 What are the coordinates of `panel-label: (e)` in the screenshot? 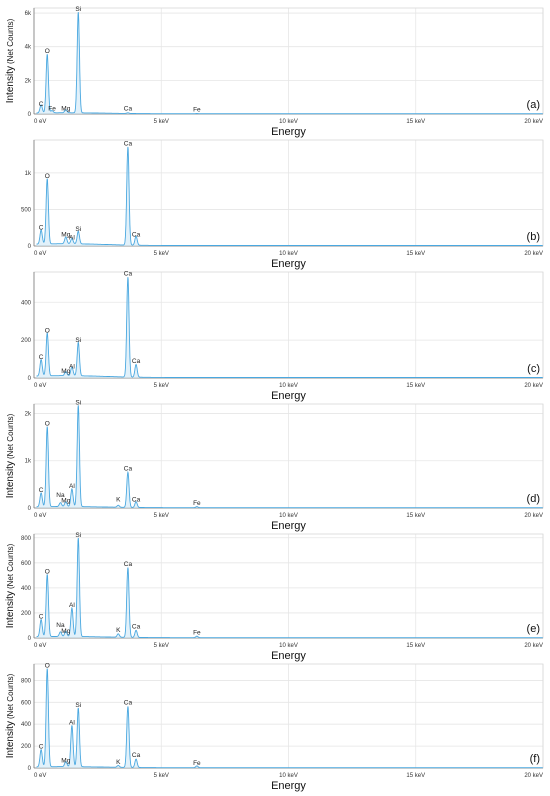 It's located at (533, 629).